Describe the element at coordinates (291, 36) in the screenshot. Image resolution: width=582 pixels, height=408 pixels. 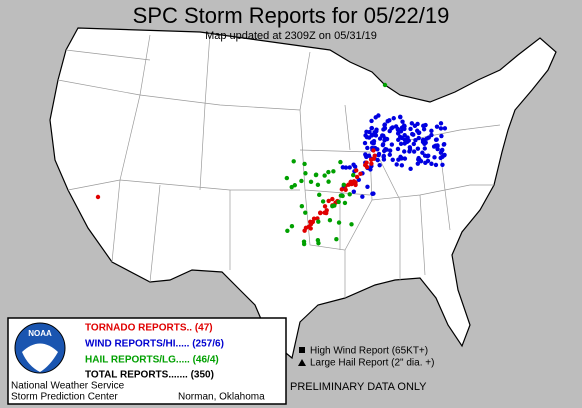
I see `subtitle: Map updated at 2309Z on 05/31/19` at that location.